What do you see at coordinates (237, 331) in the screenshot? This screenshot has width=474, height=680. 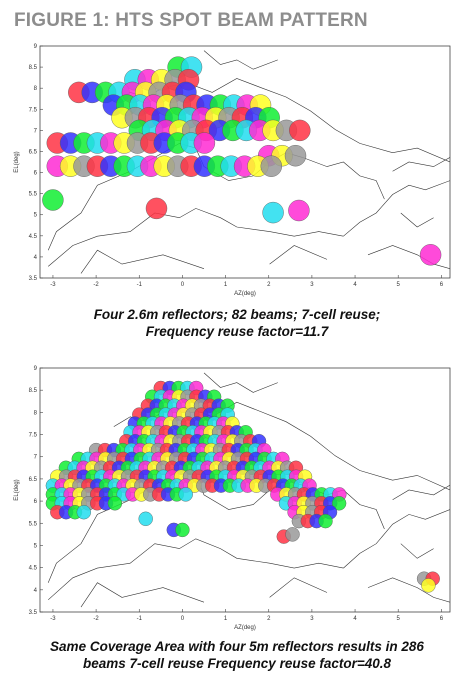 I see `caption-top-line-2: Frequency reuse factor=11.7` at bounding box center [237, 331].